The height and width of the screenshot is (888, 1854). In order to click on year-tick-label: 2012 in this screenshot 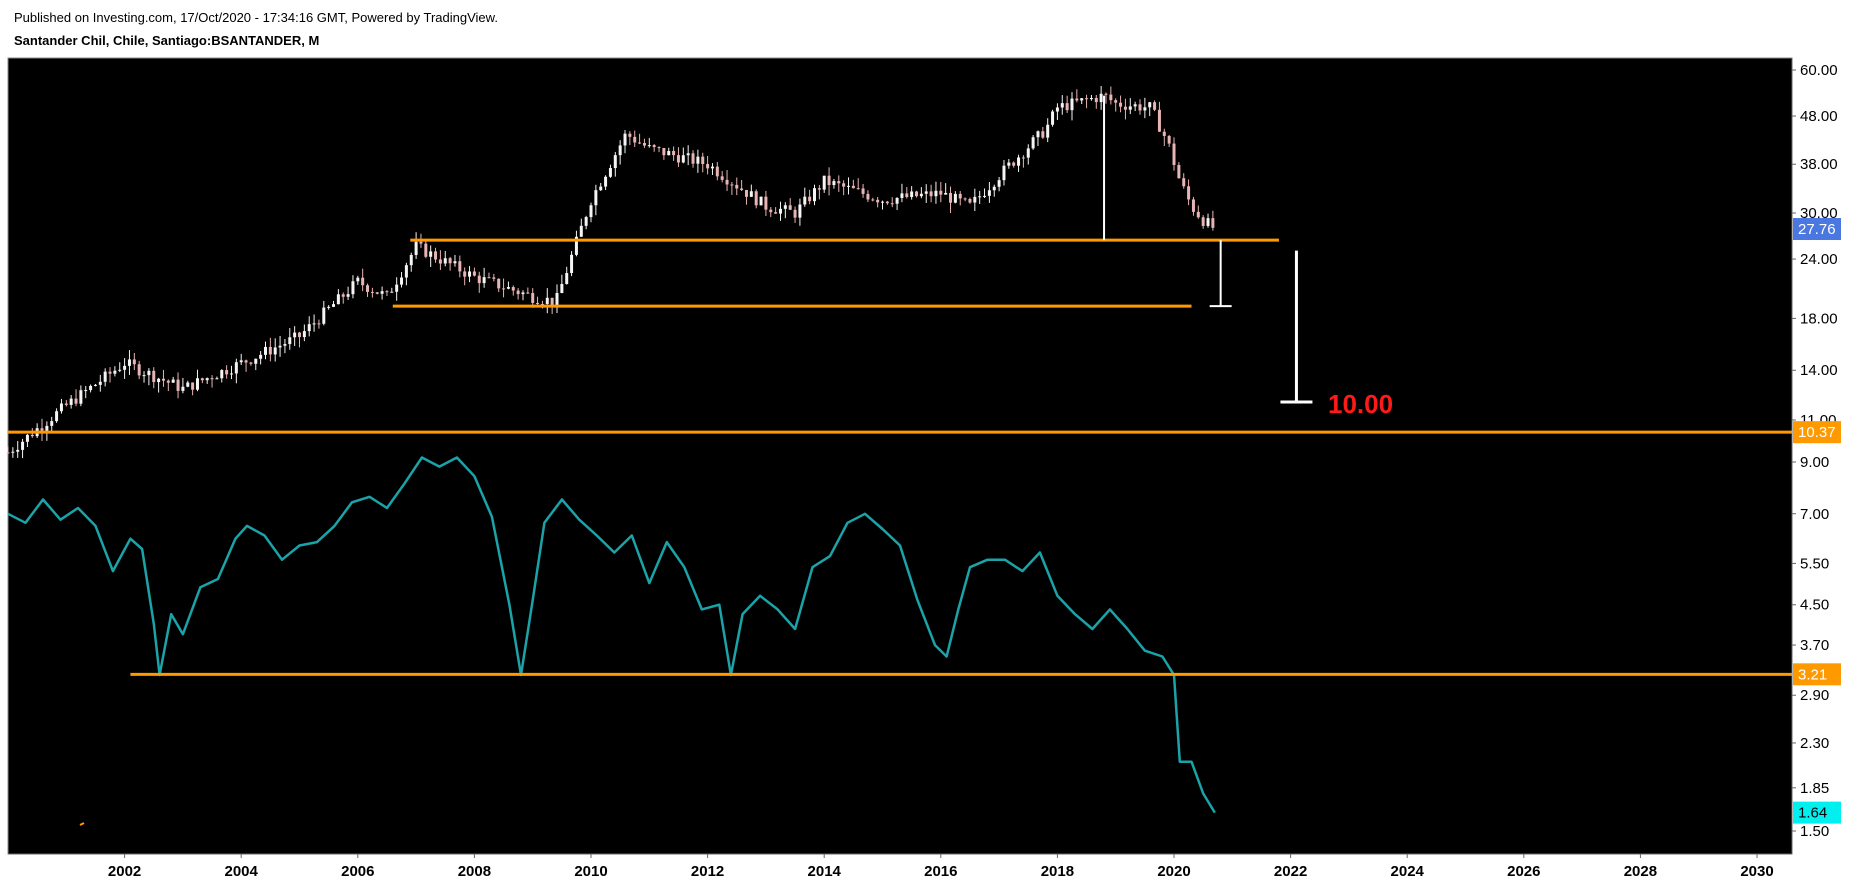, I will do `click(707, 871)`.